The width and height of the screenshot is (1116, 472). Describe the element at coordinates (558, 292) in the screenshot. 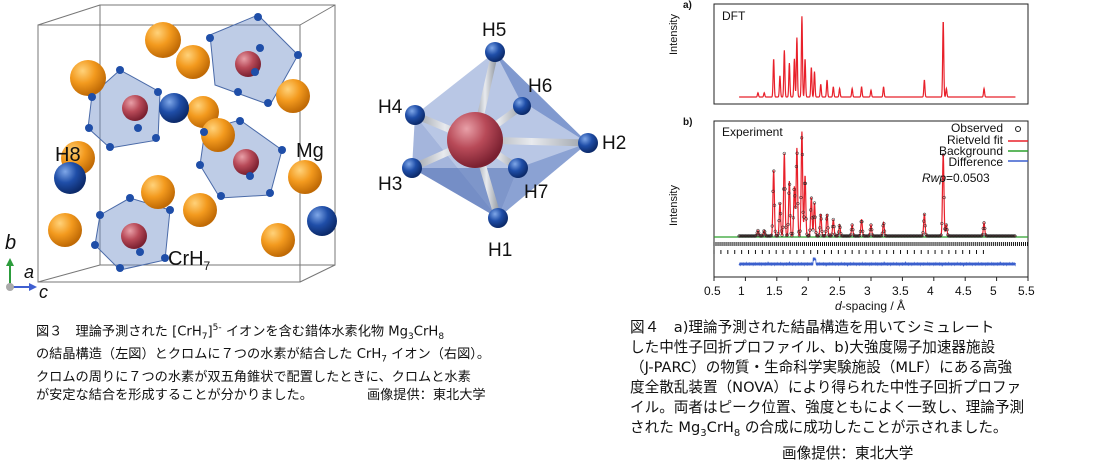

I see `x-tick-labels: 0.5 1 1.5 2 2.5 3 3.5 4 4.5 5 5.5` at that location.